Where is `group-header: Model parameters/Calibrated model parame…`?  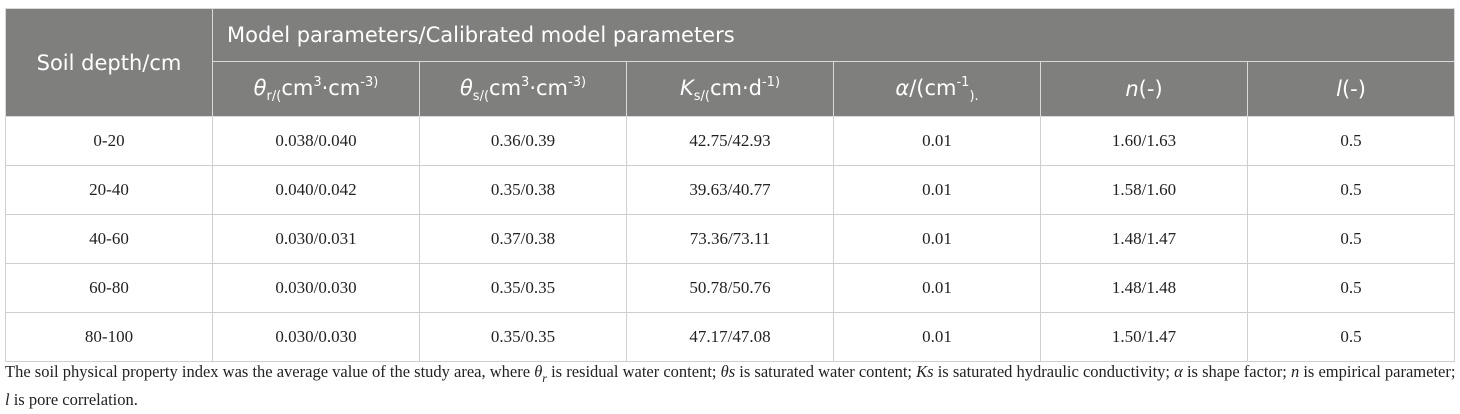 group-header: Model parameters/Calibrated model parame… is located at coordinates (833, 35).